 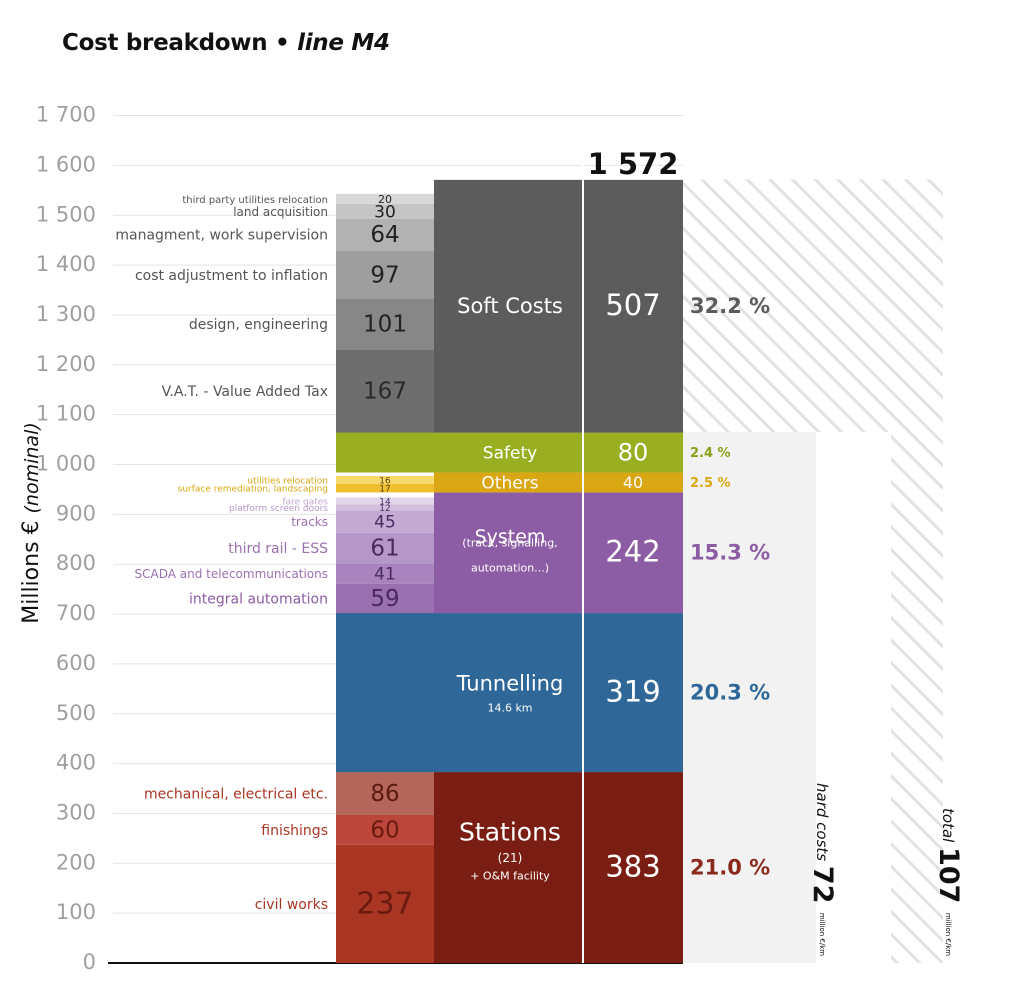 I want to click on title-sub: line M4, so click(x=343, y=43).